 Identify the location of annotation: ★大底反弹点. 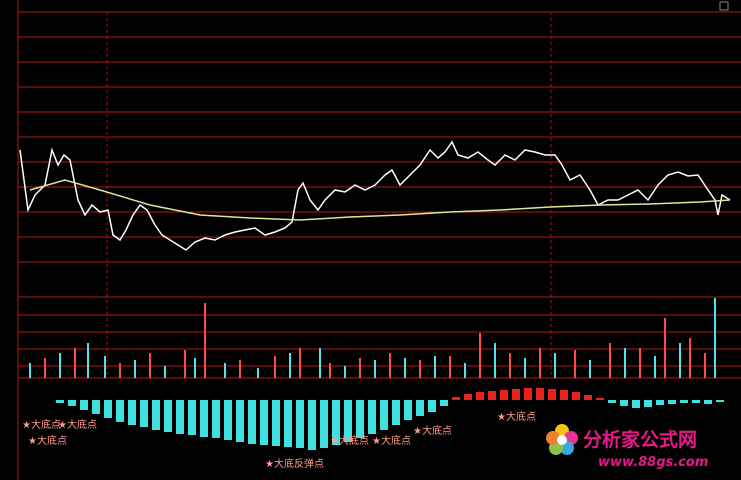
(294, 463).